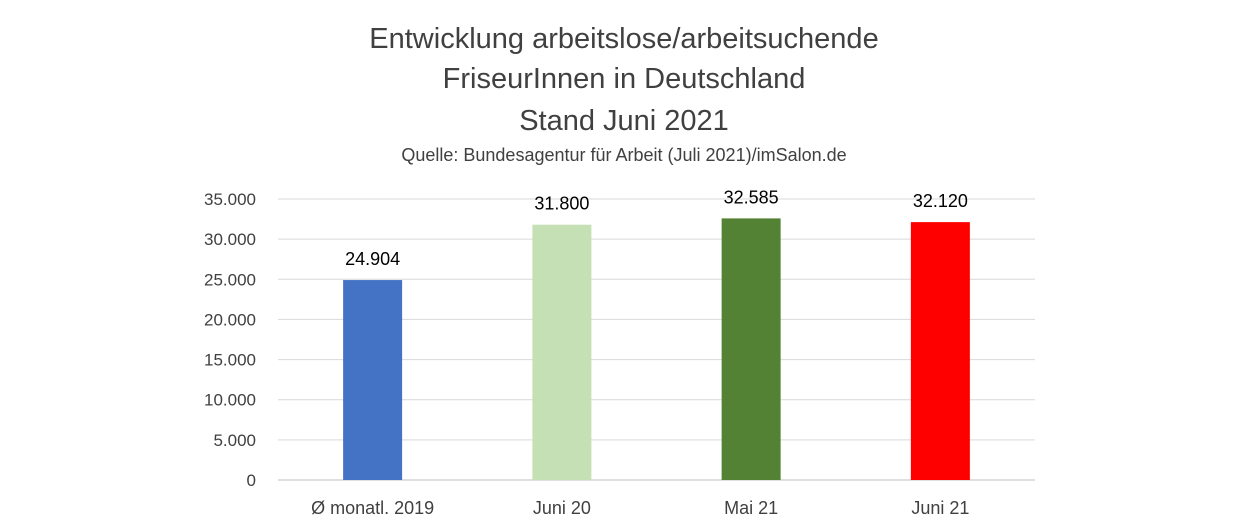 The image size is (1248, 525). I want to click on chart-title-line-3: Stand Juni 2021, so click(624, 121).